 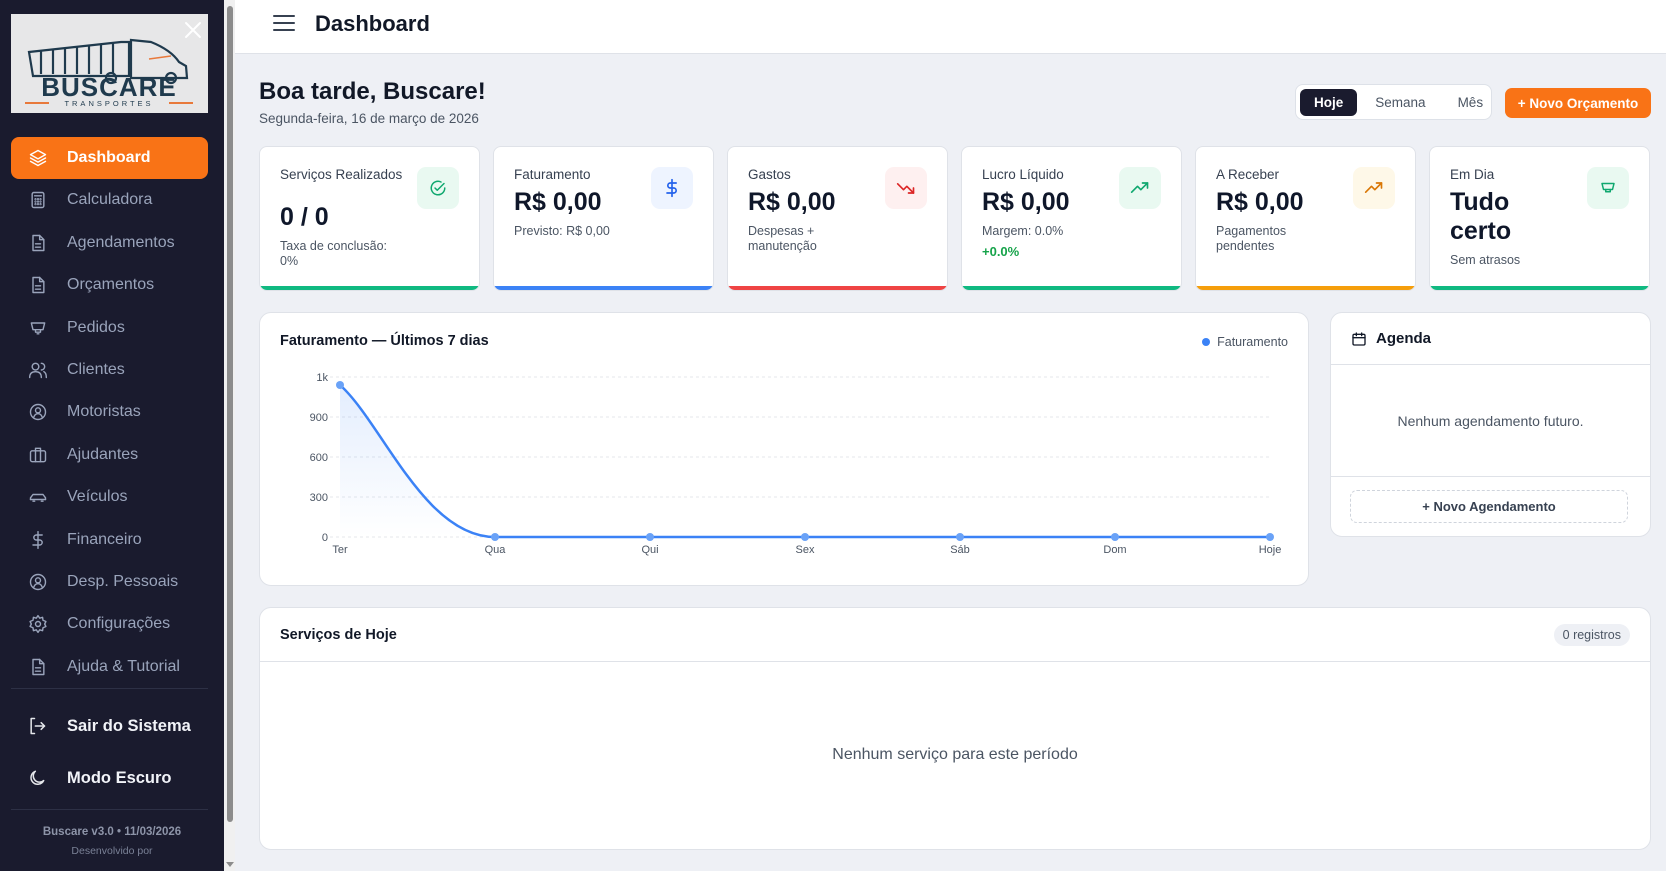 I want to click on sidebar-item-motoristas: Motoristas, so click(x=109, y=412).